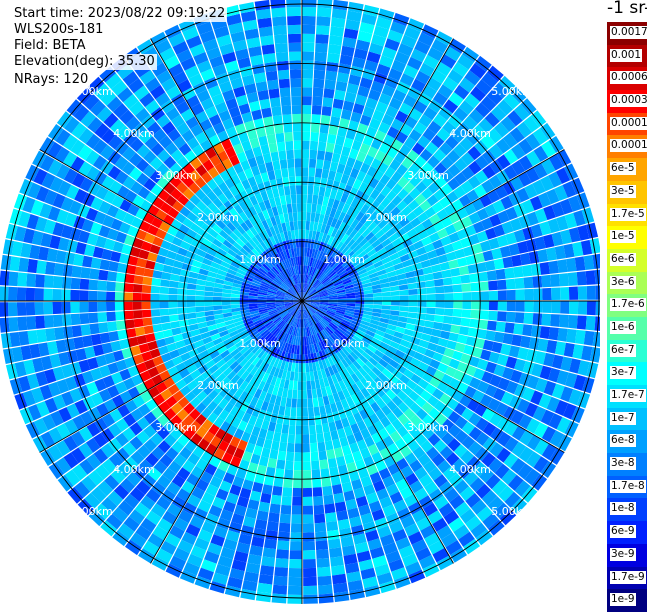  What do you see at coordinates (627, 124) in the screenshot?
I see `colorbar-cell: 0.00017` at bounding box center [627, 124].